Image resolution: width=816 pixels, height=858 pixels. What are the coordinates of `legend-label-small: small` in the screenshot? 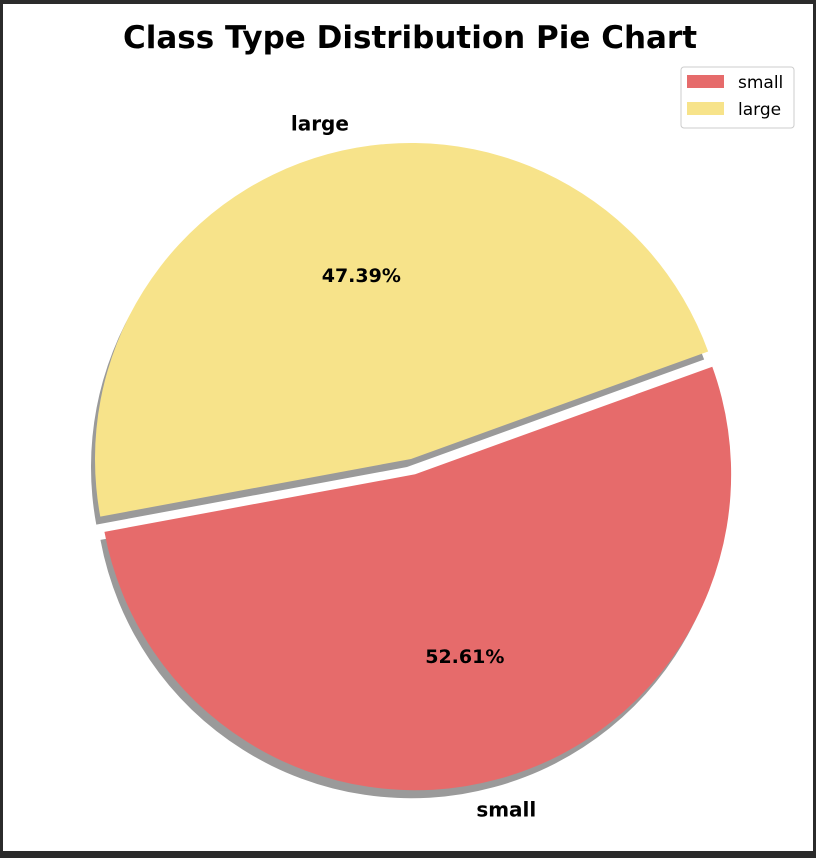 It's located at (760, 83).